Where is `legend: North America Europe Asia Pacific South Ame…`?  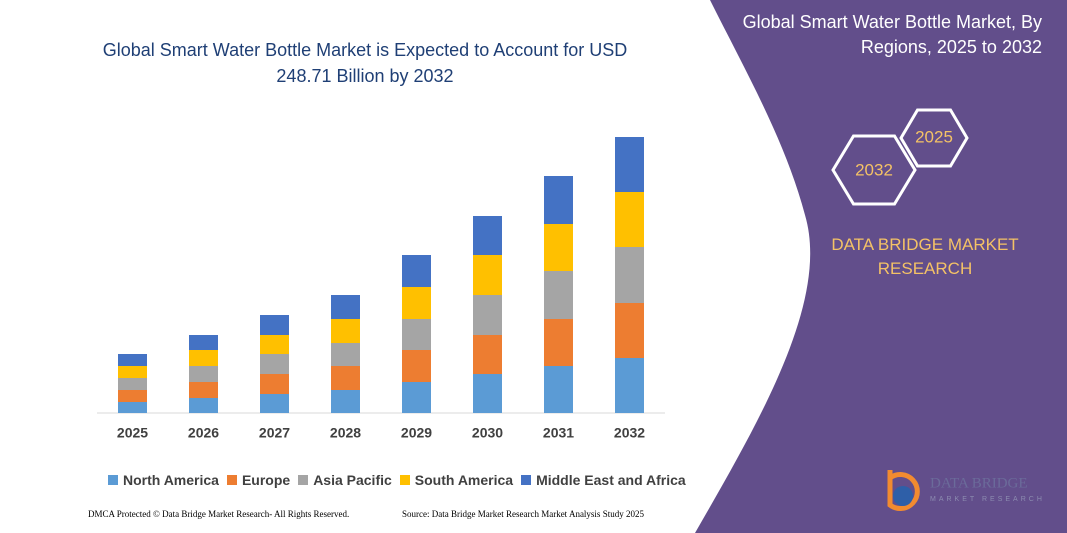 legend: North America Europe Asia Pacific South Ame… is located at coordinates (397, 480).